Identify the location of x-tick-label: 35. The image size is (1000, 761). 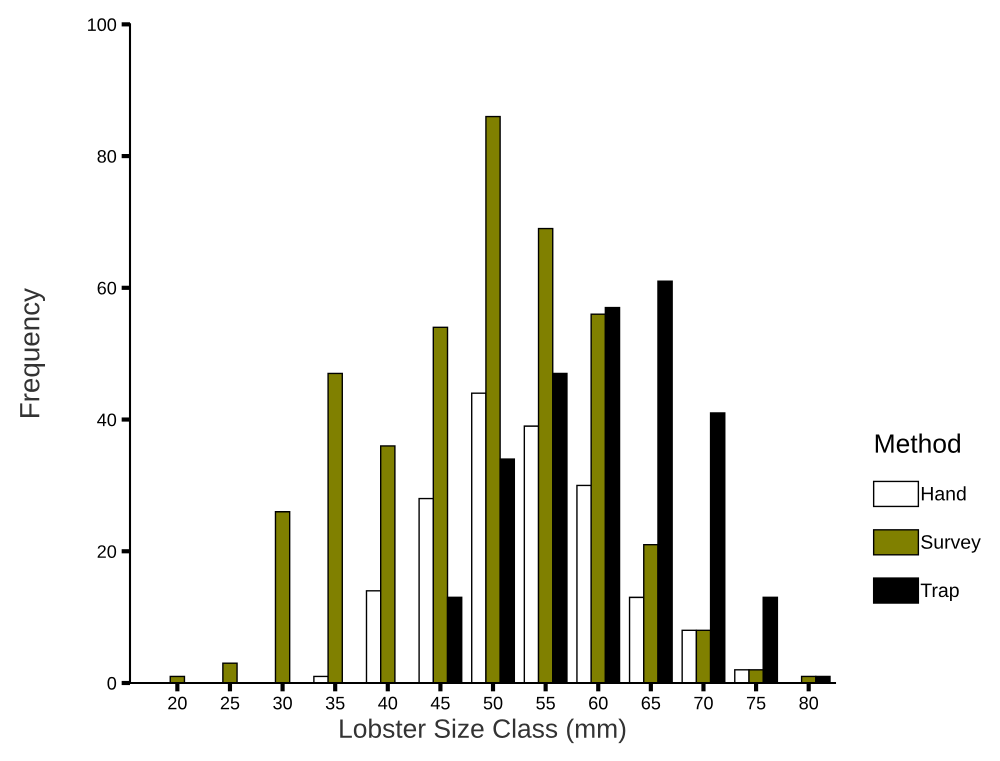
(335, 703).